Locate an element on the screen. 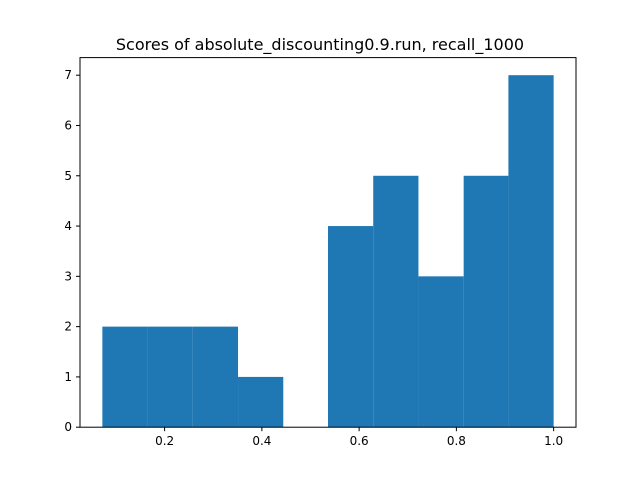  y-tick-label-6: 6 is located at coordinates (68, 125).